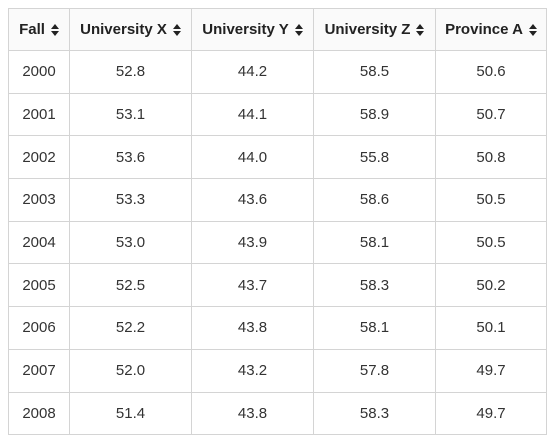 The width and height of the screenshot is (554, 439). Describe the element at coordinates (252, 200) in the screenshot. I see `table-cell: 43.6` at that location.